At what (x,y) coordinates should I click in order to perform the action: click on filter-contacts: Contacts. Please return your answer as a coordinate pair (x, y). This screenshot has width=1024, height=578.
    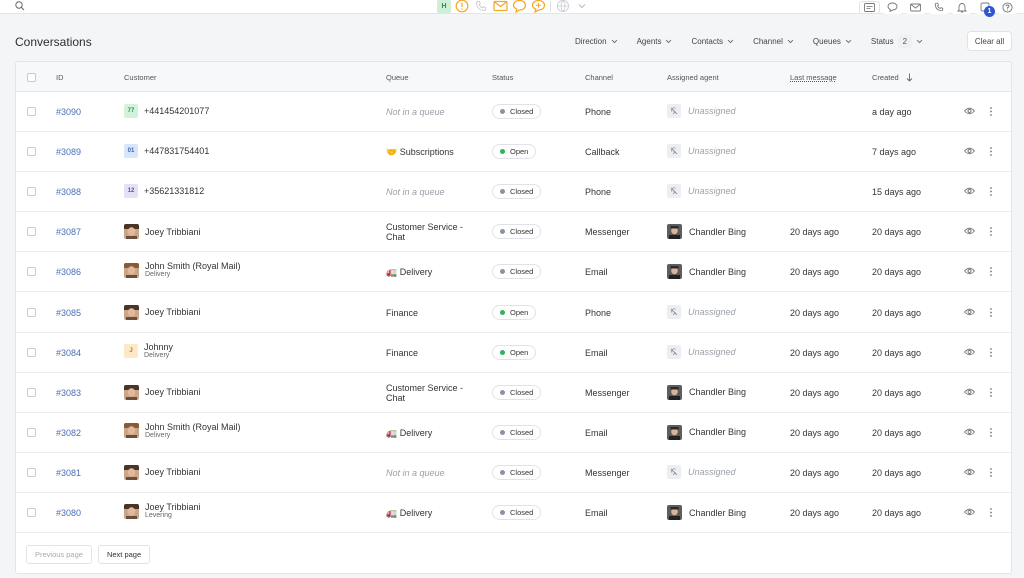
    Looking at the image, I should click on (712, 41).